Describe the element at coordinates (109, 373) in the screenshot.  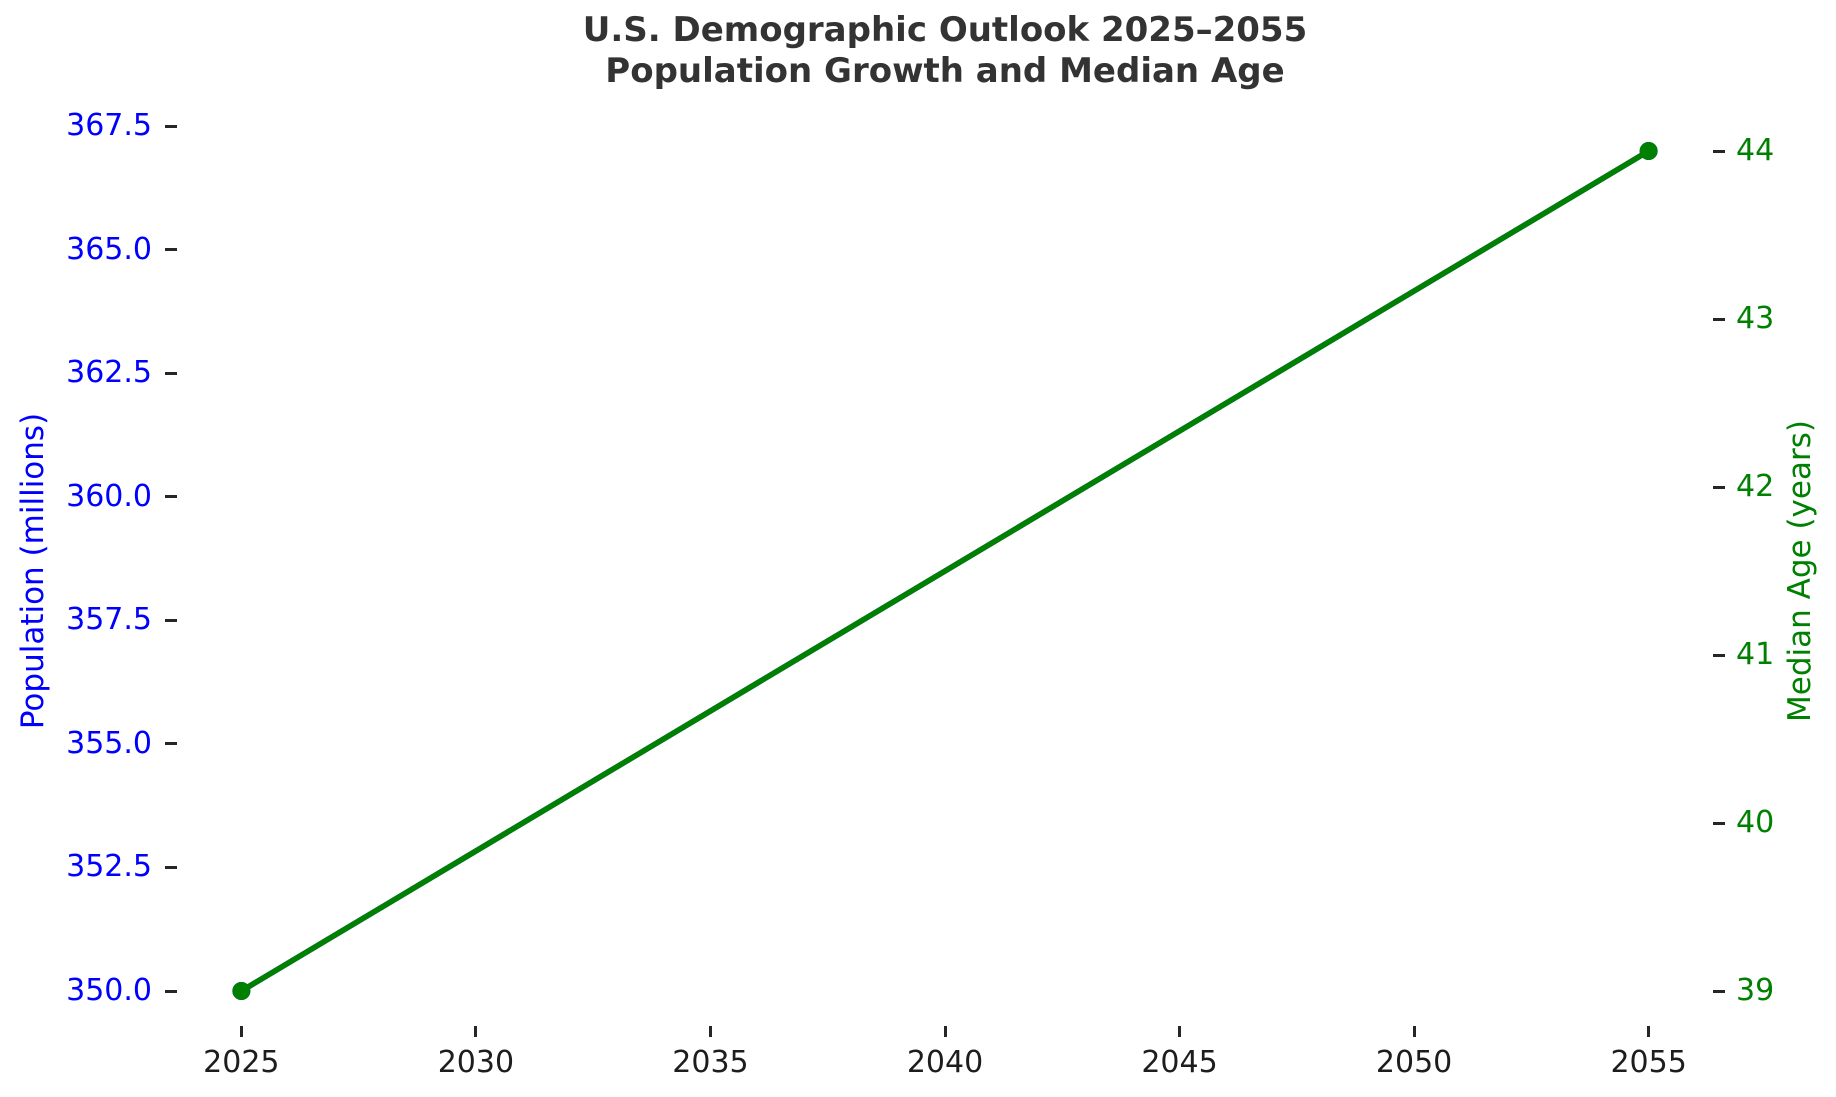
I see `left-axis-tick-label: 362.5` at that location.